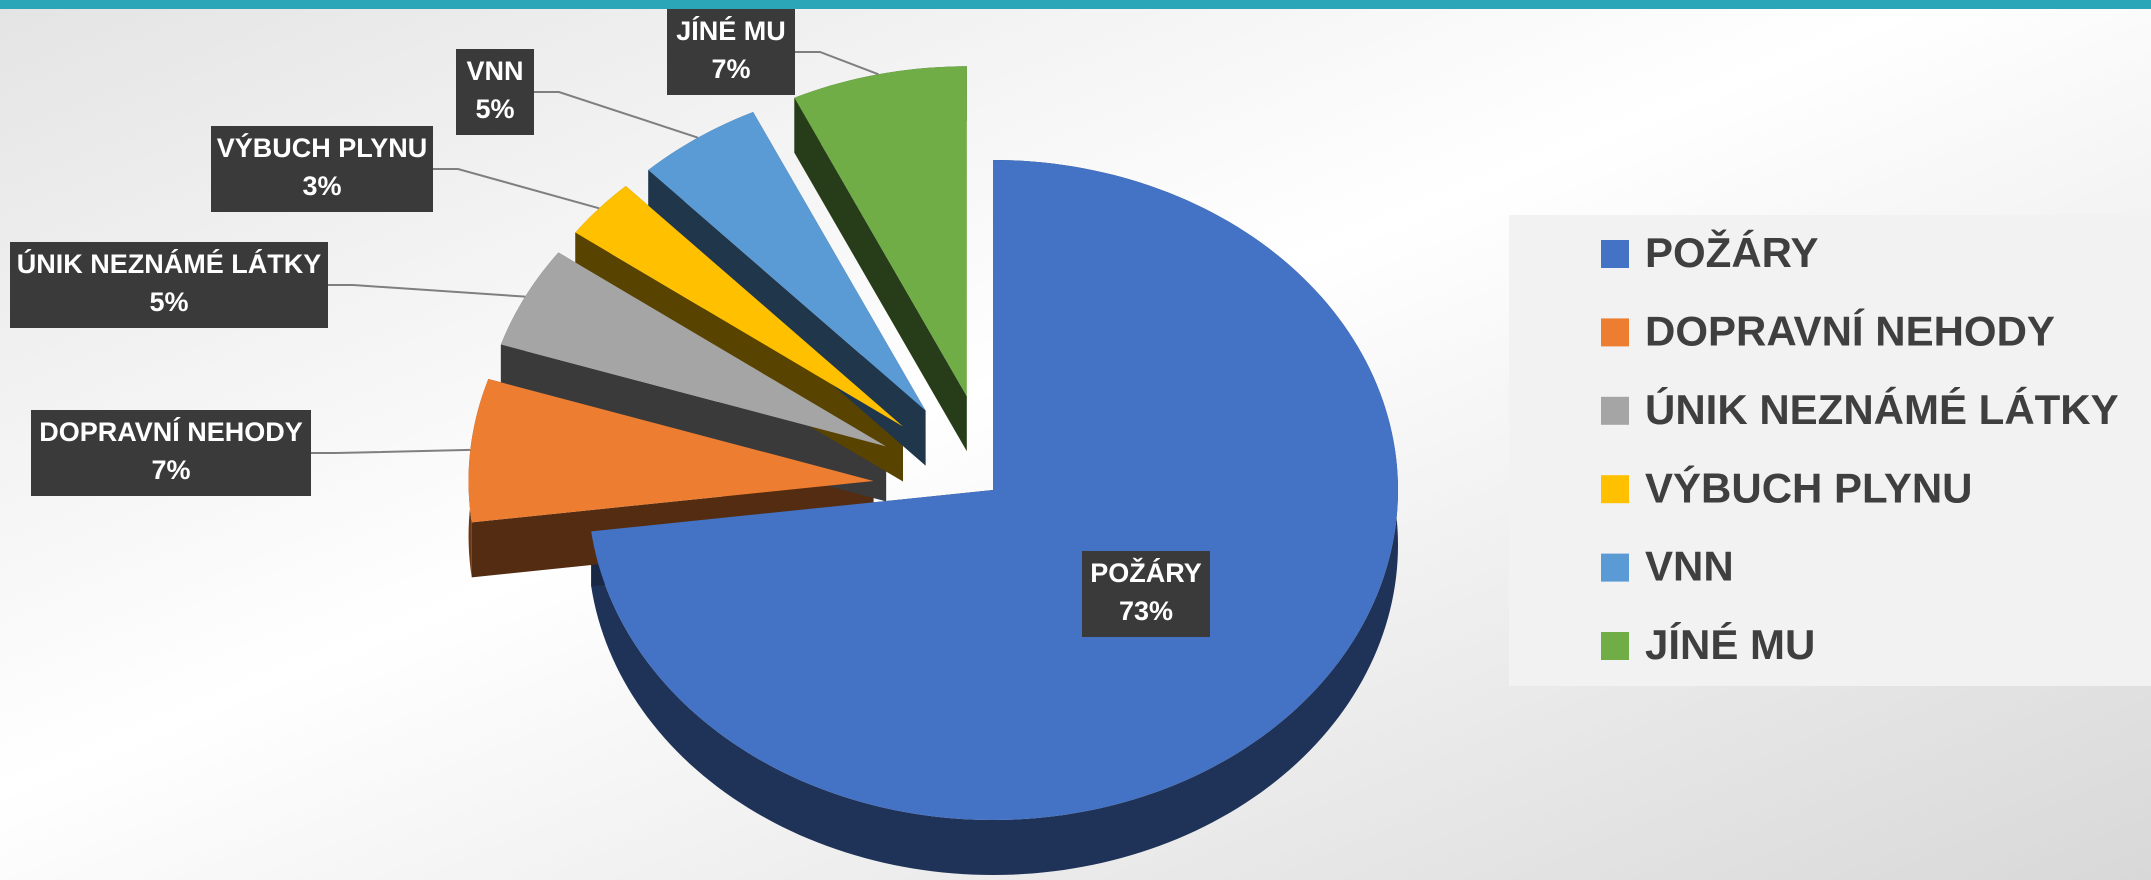 This screenshot has width=2151, height=880. I want to click on legend-label: JÍNÉ MU, so click(1730, 644).